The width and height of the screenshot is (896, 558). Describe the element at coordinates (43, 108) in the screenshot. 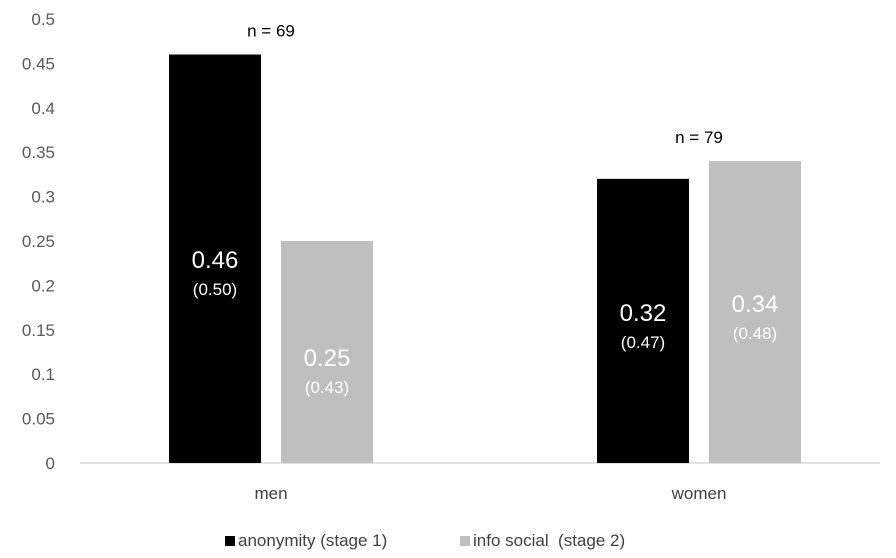

I see `y-tick-label: 0.4` at that location.